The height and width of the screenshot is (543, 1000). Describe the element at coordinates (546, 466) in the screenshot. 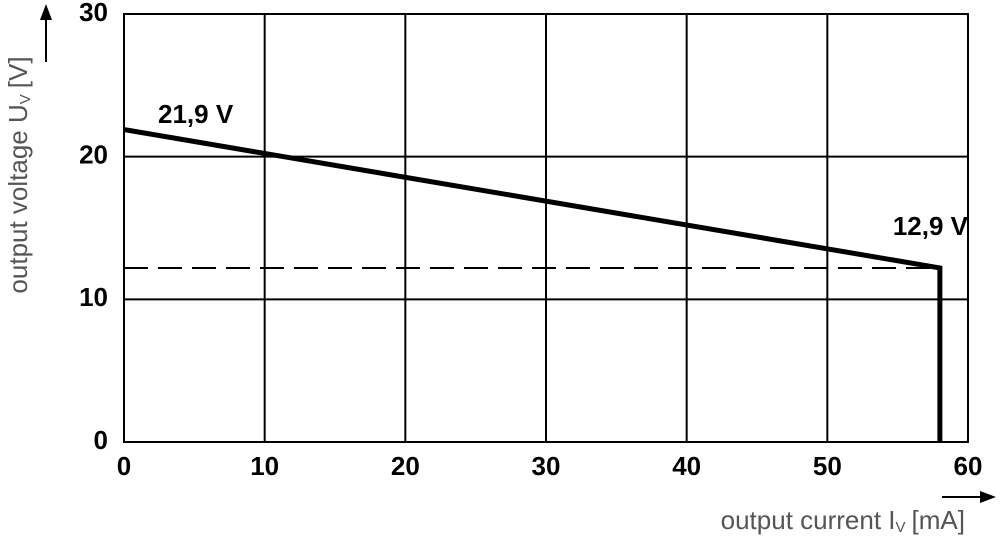

I see `x-tick-label: 30` at that location.